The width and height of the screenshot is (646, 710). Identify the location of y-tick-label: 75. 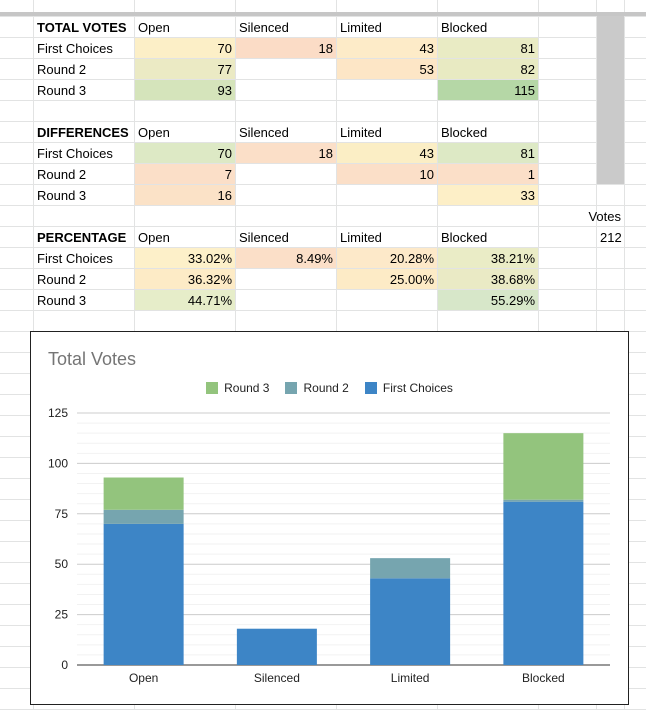
(62, 514).